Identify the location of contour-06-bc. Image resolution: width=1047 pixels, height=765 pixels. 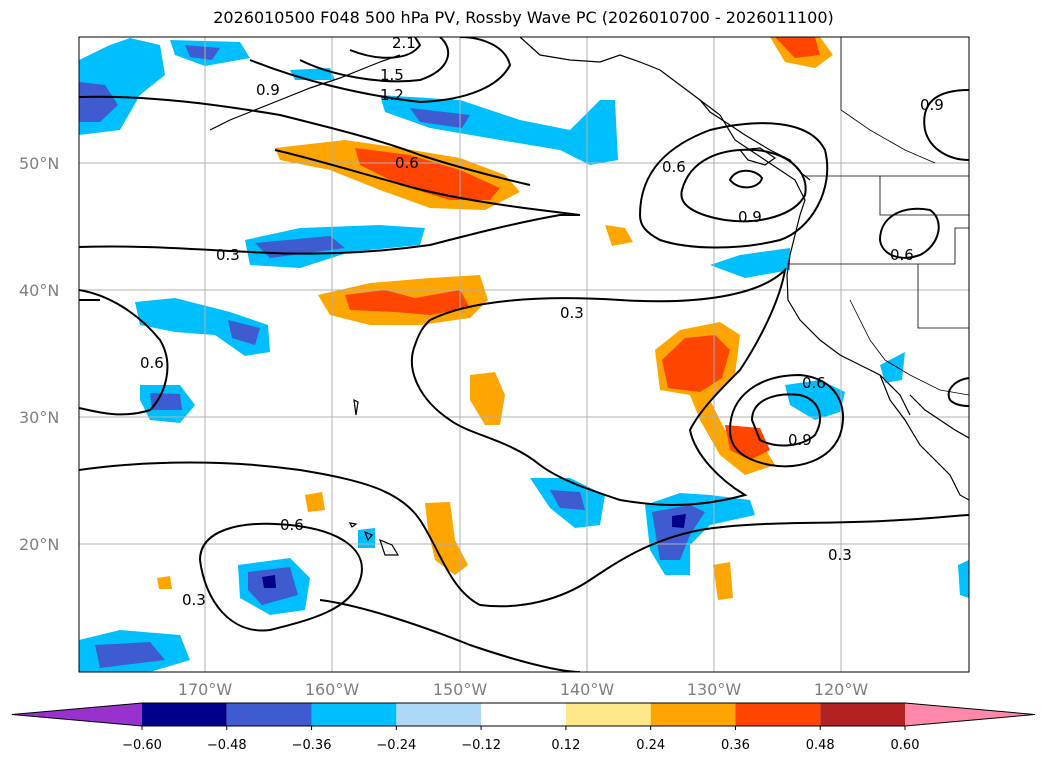
(733, 185).